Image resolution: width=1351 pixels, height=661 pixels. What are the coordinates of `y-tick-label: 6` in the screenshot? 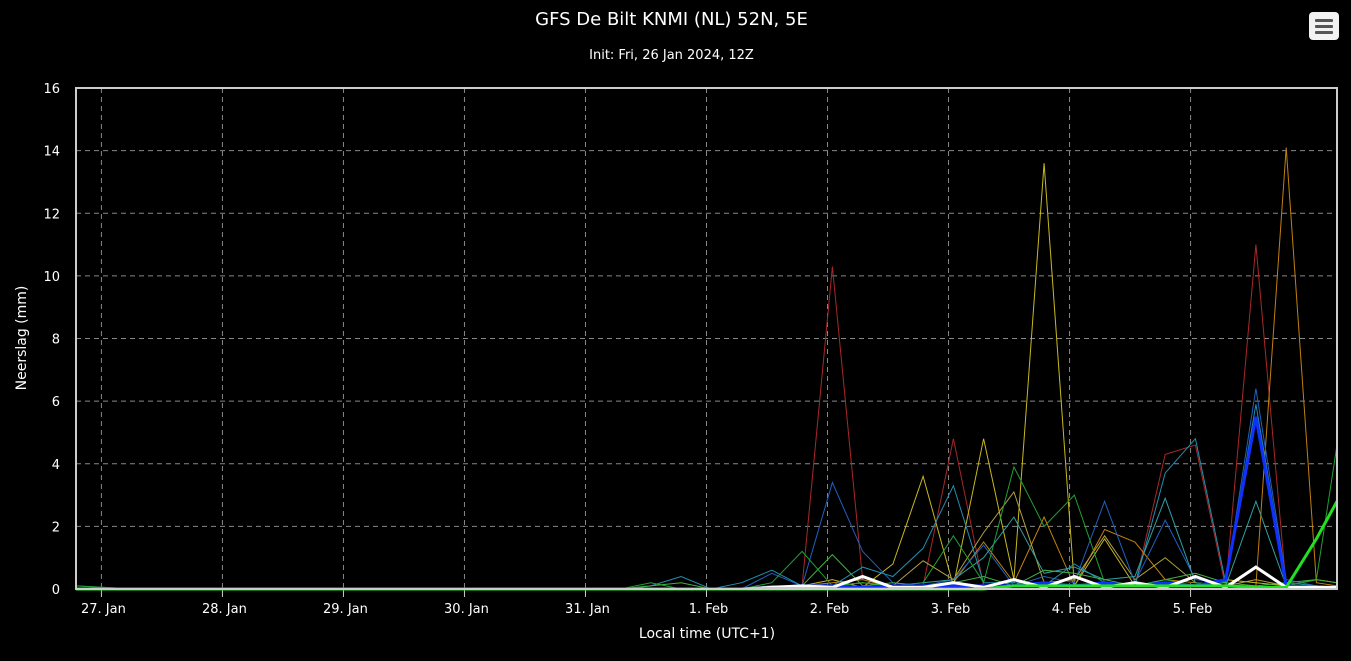 It's located at (56, 402).